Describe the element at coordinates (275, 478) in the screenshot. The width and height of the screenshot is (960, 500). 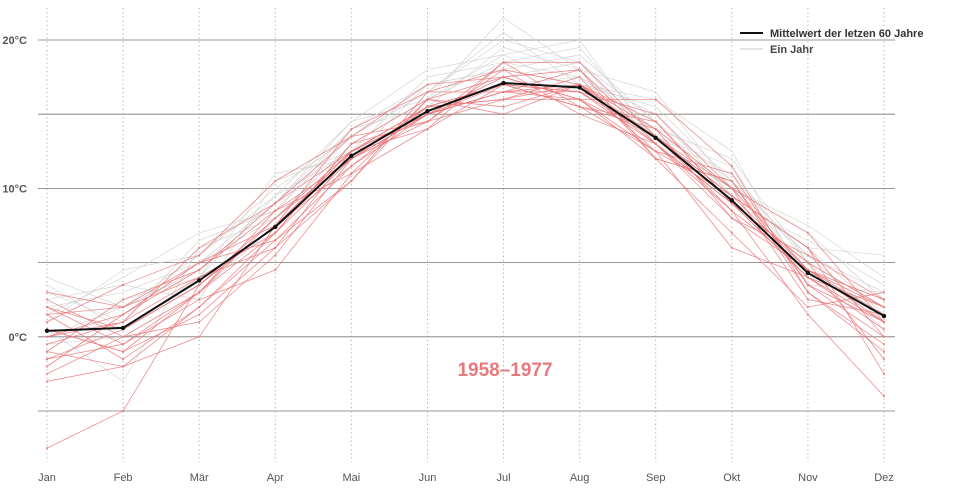
I see `x-tick-label: Apr` at that location.